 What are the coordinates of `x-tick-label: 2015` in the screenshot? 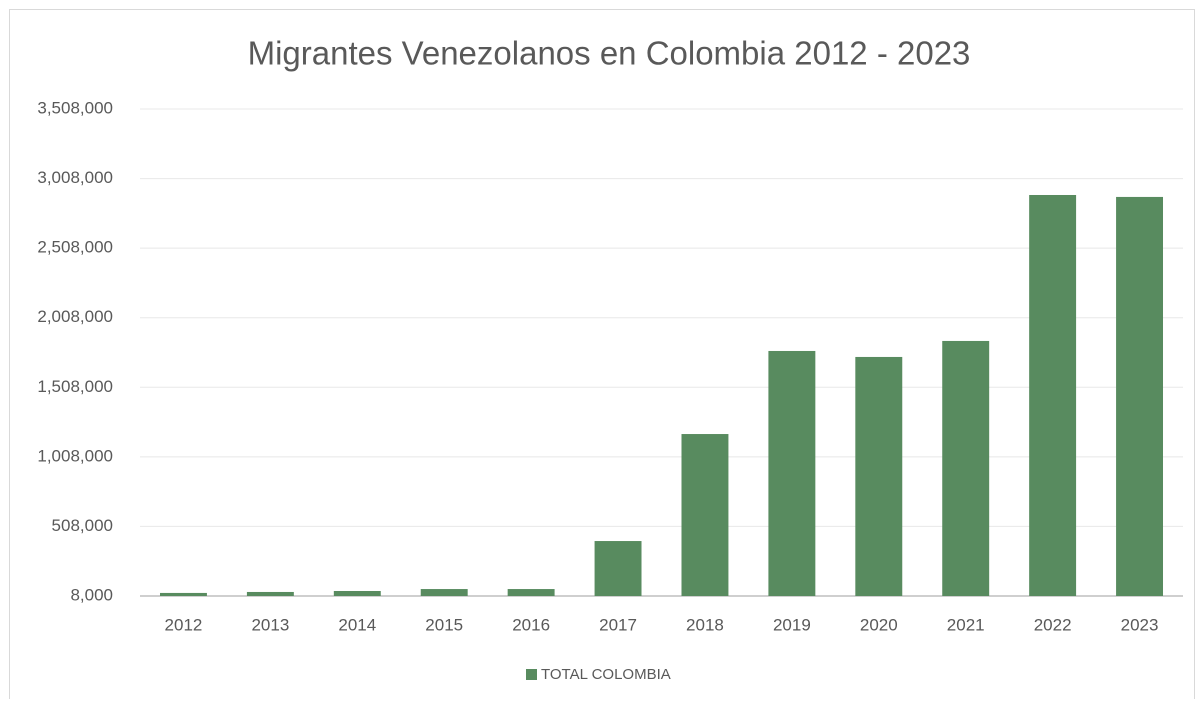 It's located at (444, 624).